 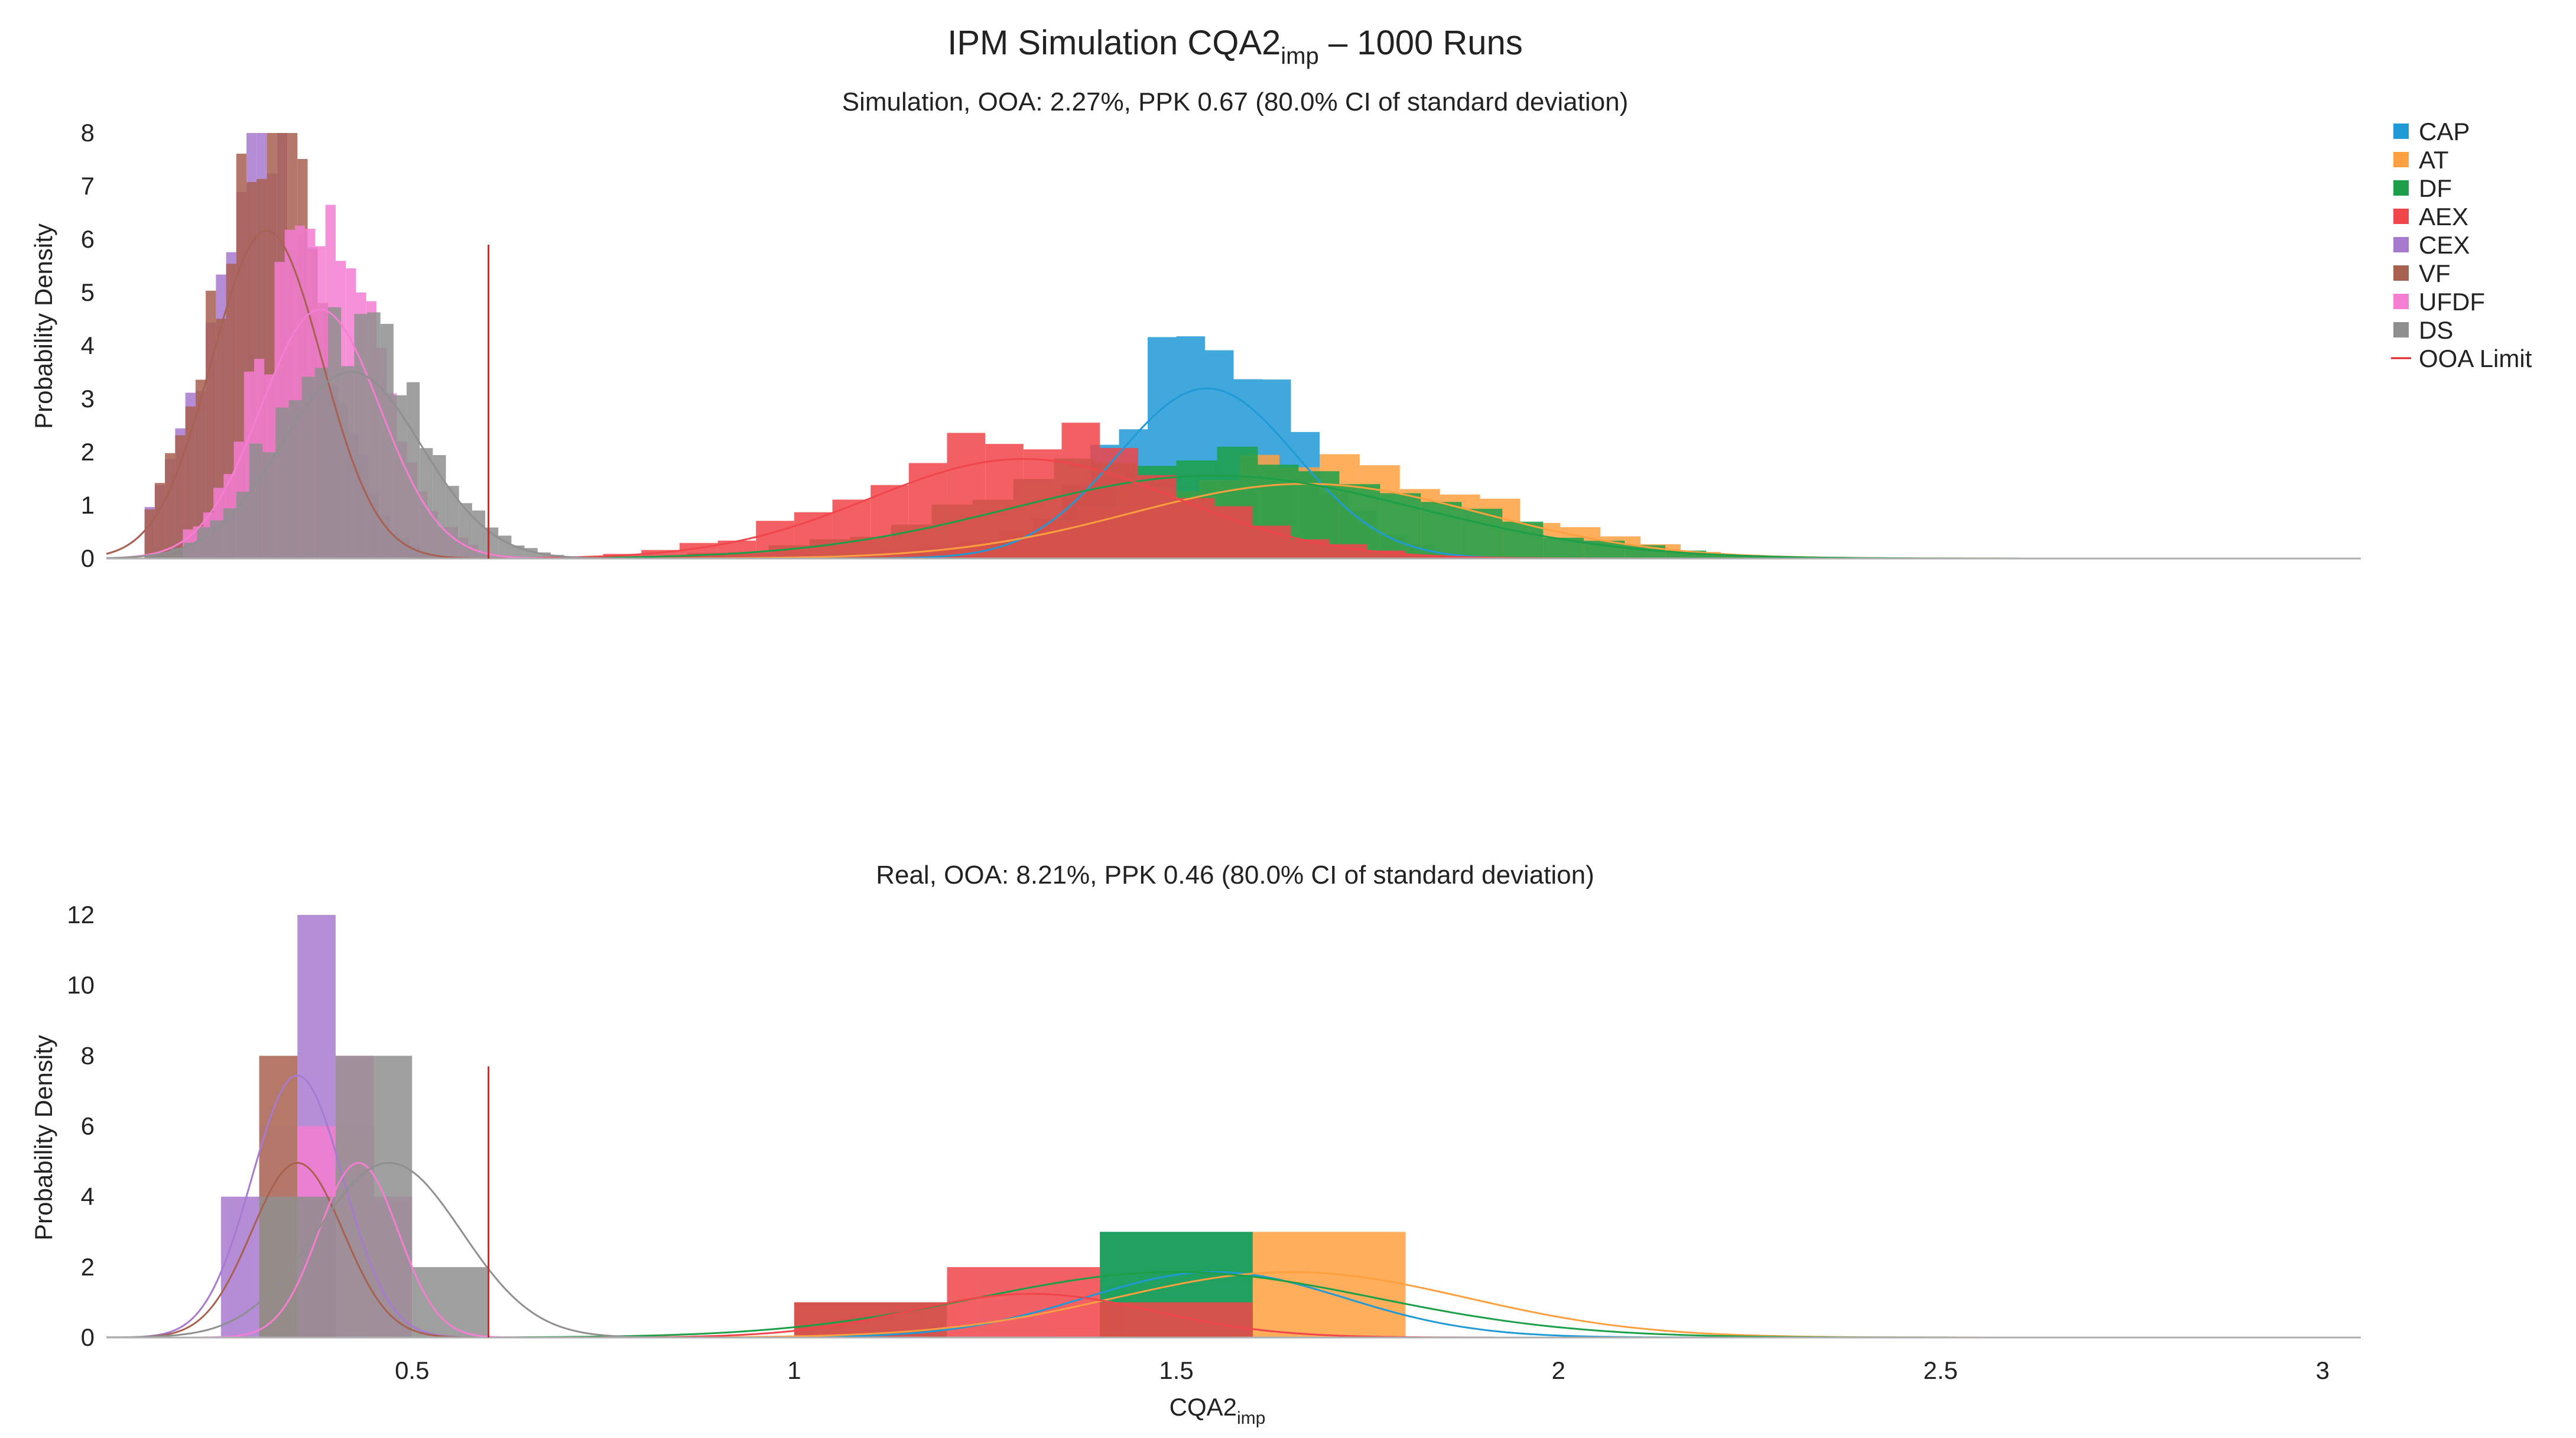 What do you see at coordinates (2444, 245) in the screenshot?
I see `legend-label-cex: CEX` at bounding box center [2444, 245].